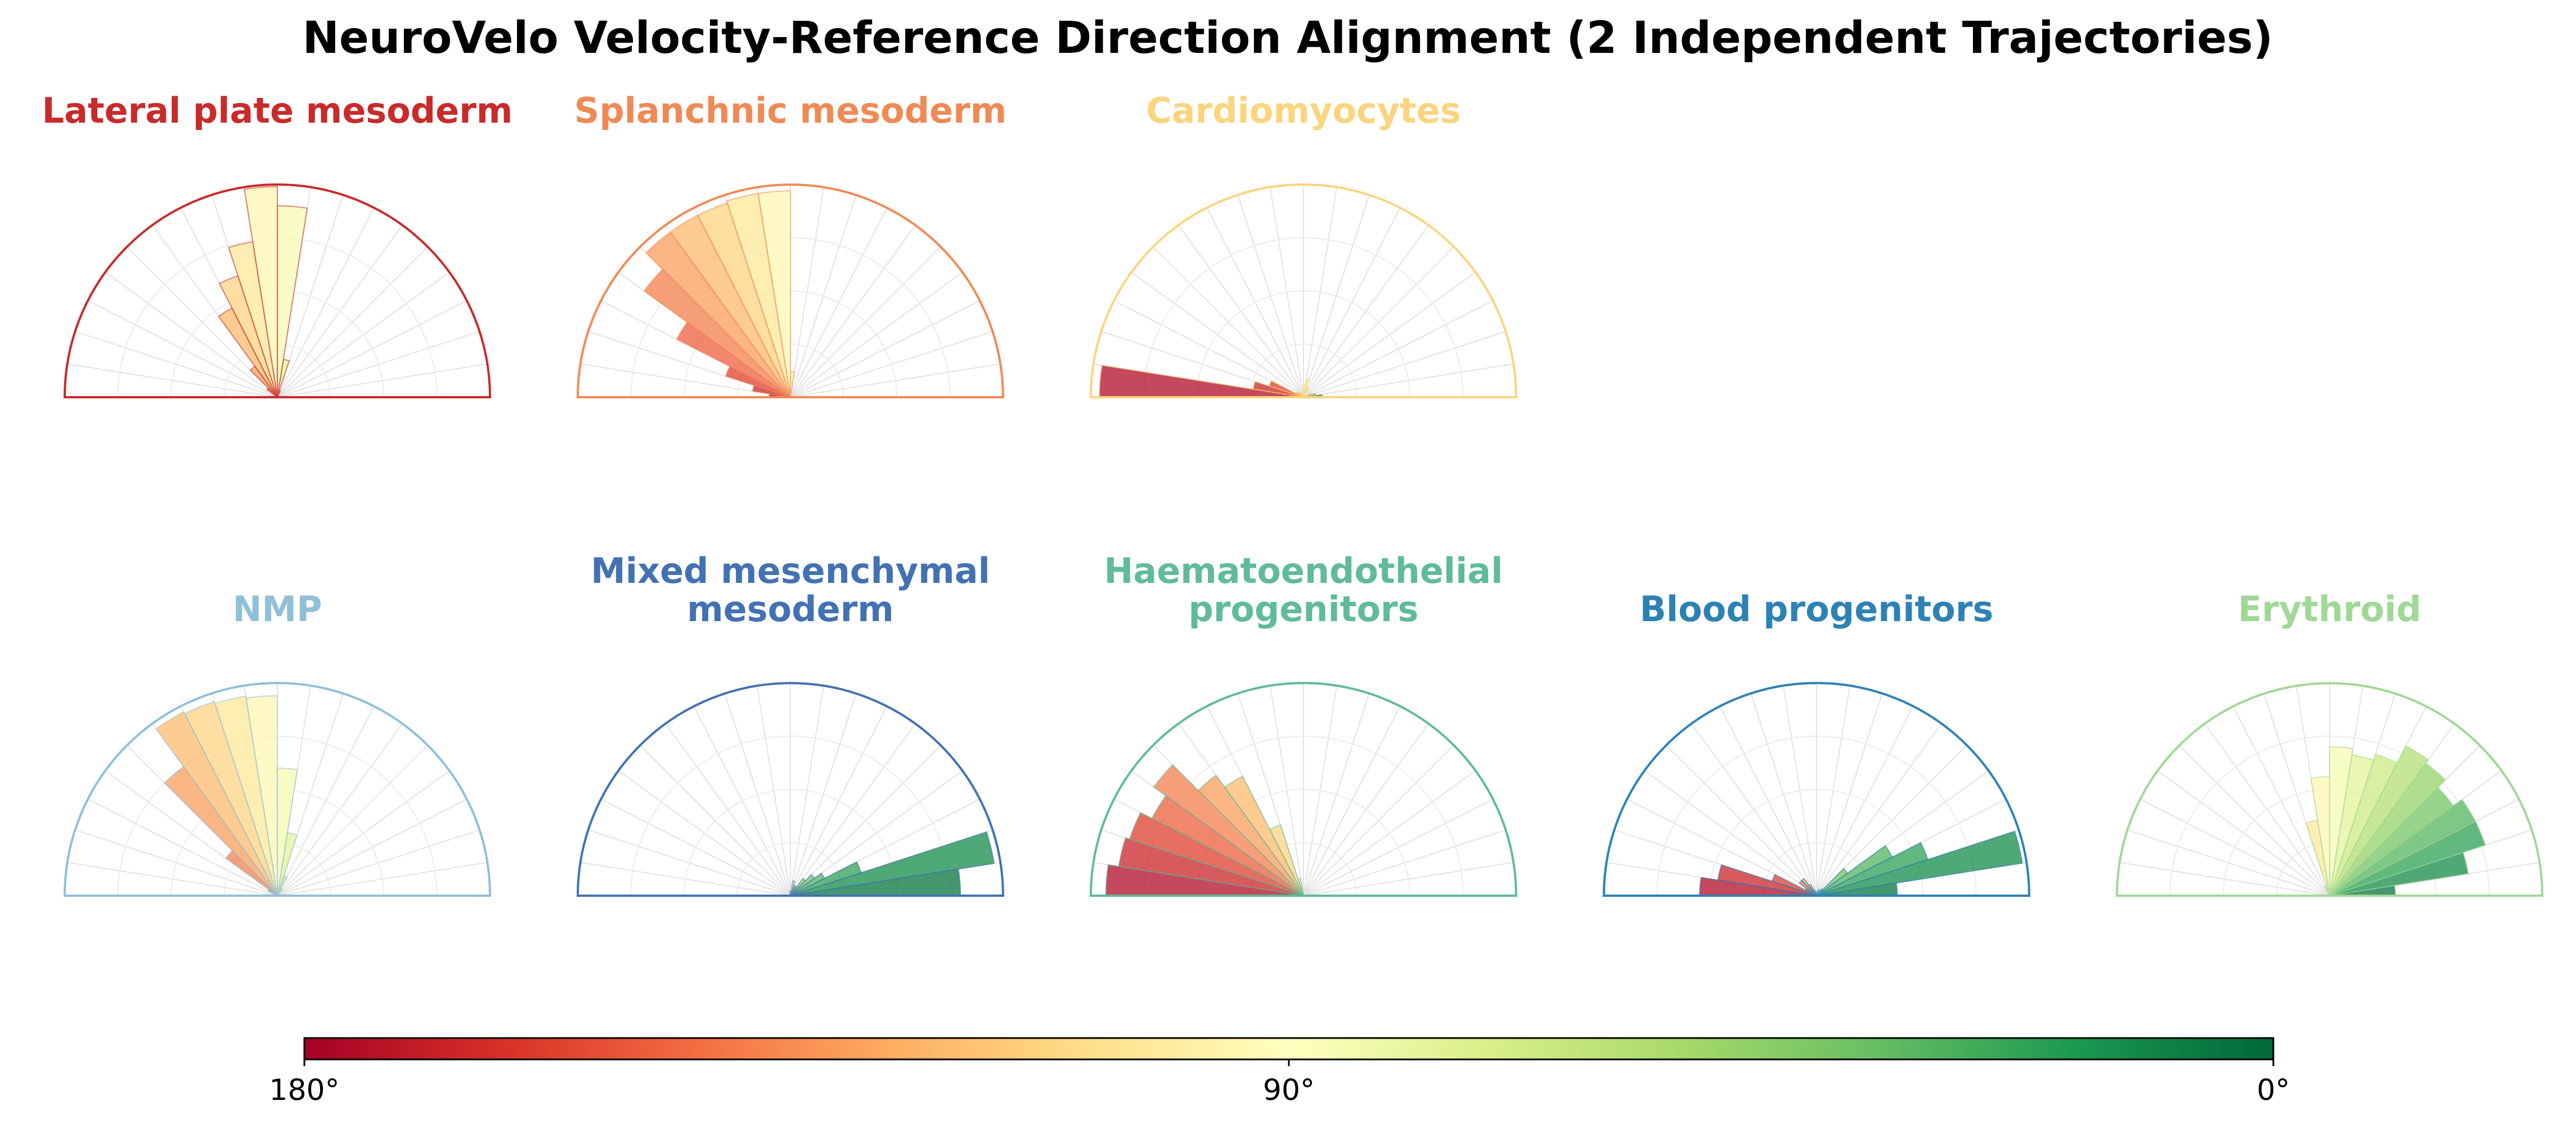 The width and height of the screenshot is (2576, 1132). I want to click on colorbar: 180° 90° 0°, so click(1279, 1072).